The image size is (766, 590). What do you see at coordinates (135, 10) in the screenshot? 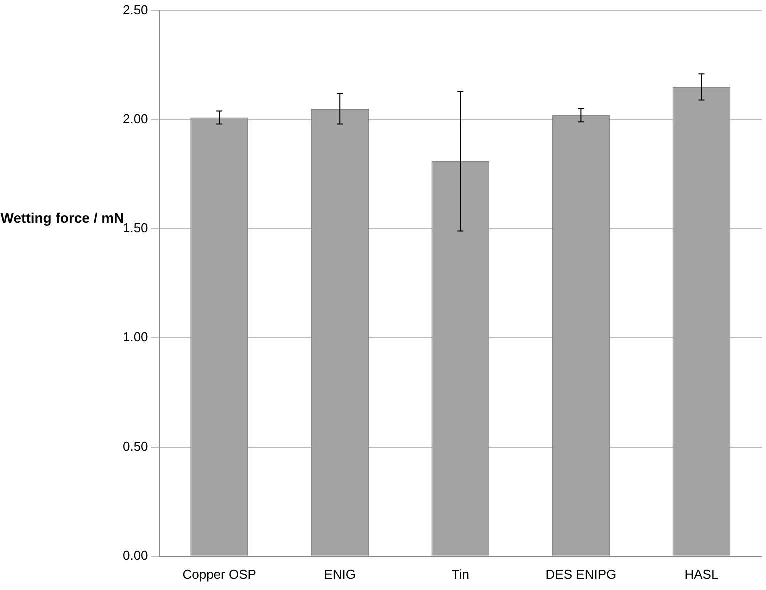
I see `y-tick-label: 2.50` at bounding box center [135, 10].